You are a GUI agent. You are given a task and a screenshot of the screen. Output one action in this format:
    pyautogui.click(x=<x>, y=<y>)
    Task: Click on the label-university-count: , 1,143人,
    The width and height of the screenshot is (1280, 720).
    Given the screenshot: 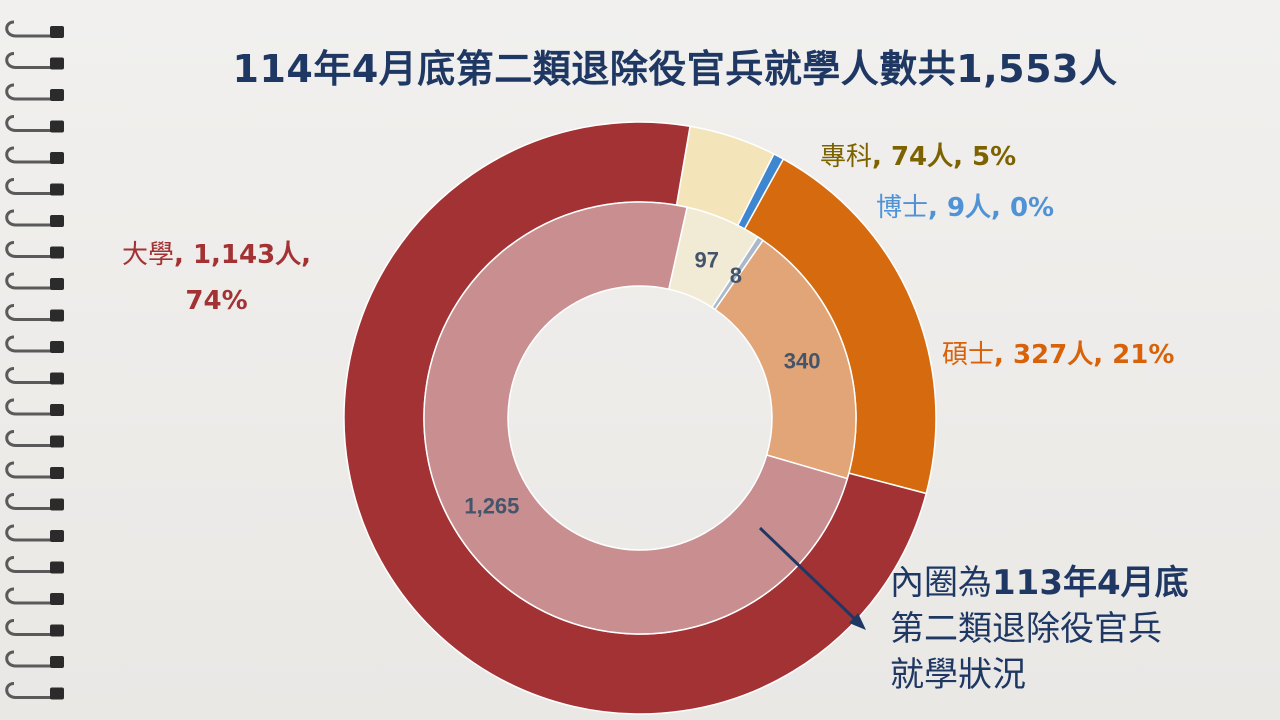 What is the action you would take?
    pyautogui.click(x=243, y=255)
    